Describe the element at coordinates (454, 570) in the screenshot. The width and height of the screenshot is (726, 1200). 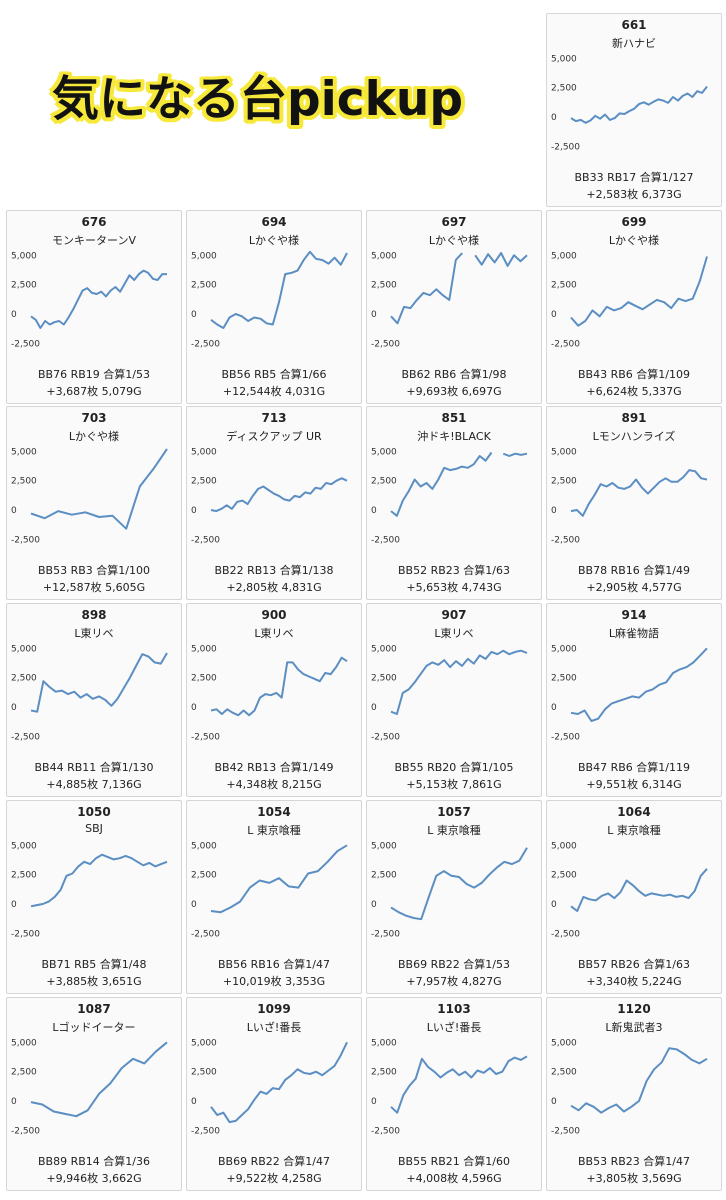
I see `bonus-stats: BB52 RB23 合算1/63` at that location.